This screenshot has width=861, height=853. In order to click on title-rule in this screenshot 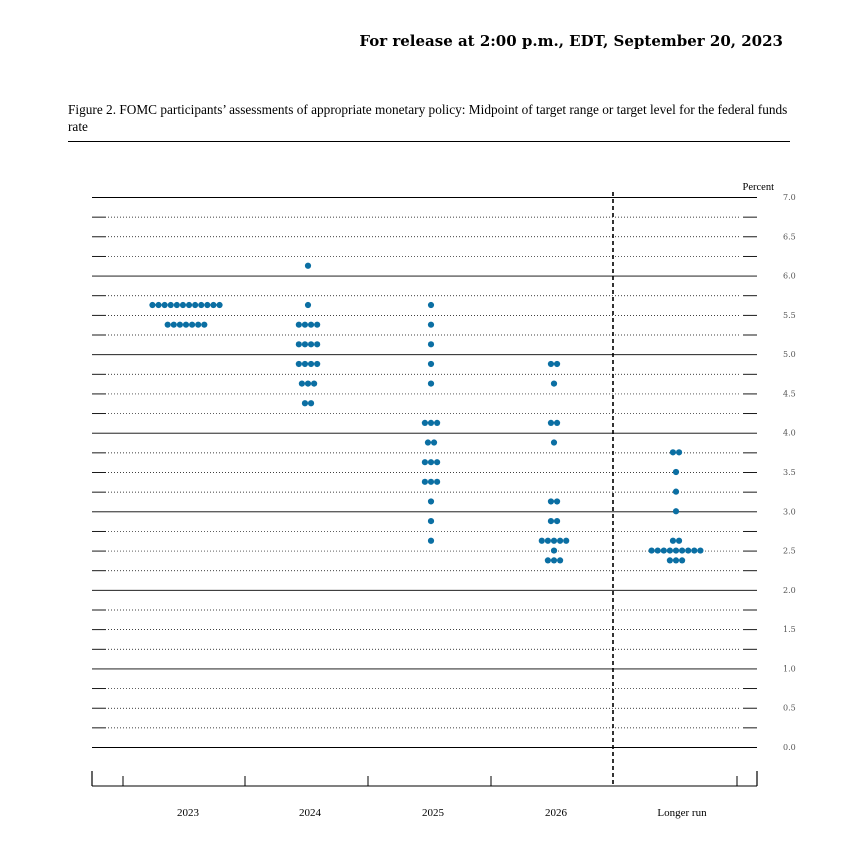, I will do `click(429, 141)`.